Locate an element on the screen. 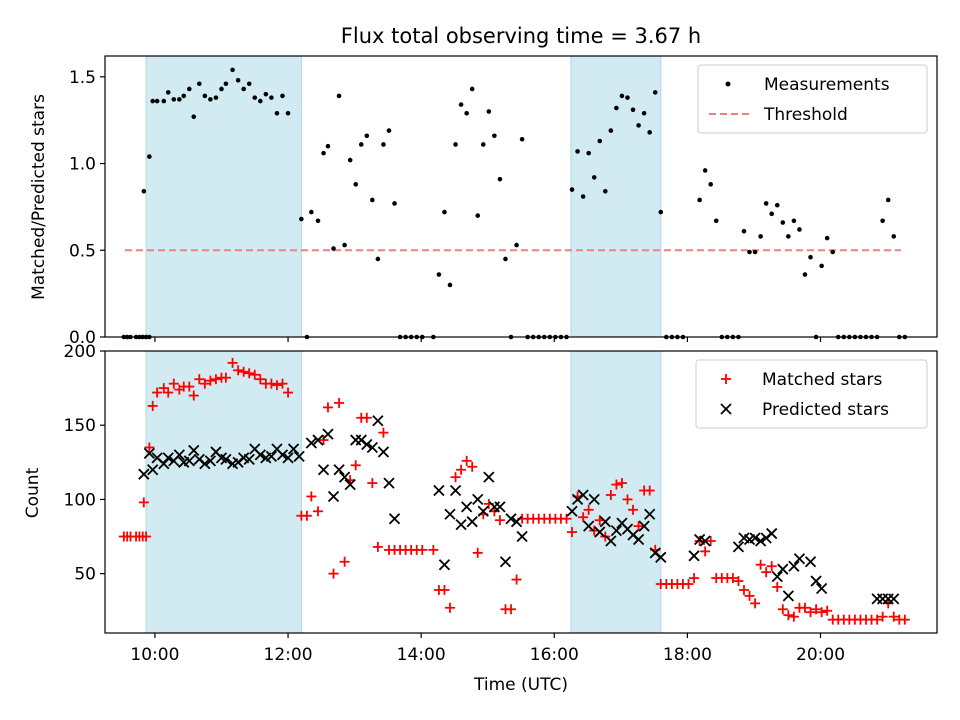  ratio-legend-label: Threshold is located at coordinates (805, 115).